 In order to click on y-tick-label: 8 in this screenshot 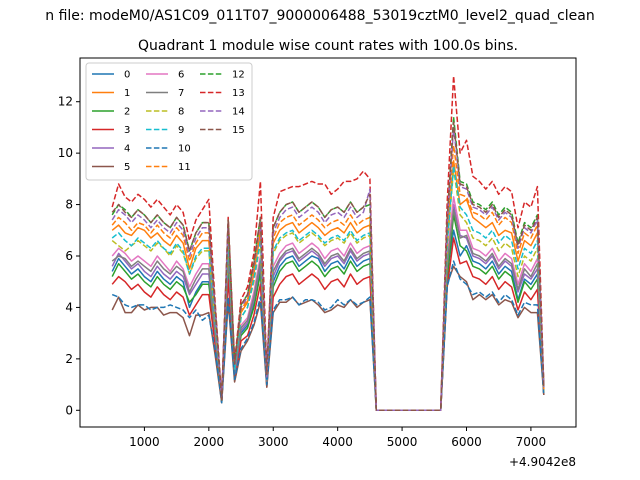, I will do `click(69, 205)`.